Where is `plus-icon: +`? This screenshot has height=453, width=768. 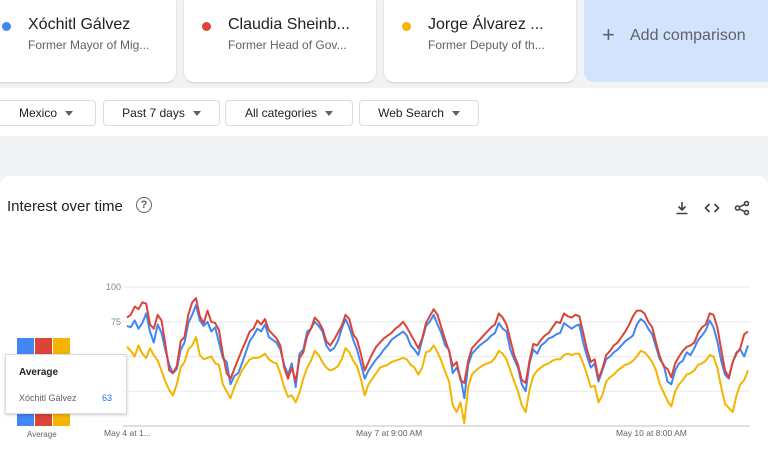 plus-icon: + is located at coordinates (608, 34).